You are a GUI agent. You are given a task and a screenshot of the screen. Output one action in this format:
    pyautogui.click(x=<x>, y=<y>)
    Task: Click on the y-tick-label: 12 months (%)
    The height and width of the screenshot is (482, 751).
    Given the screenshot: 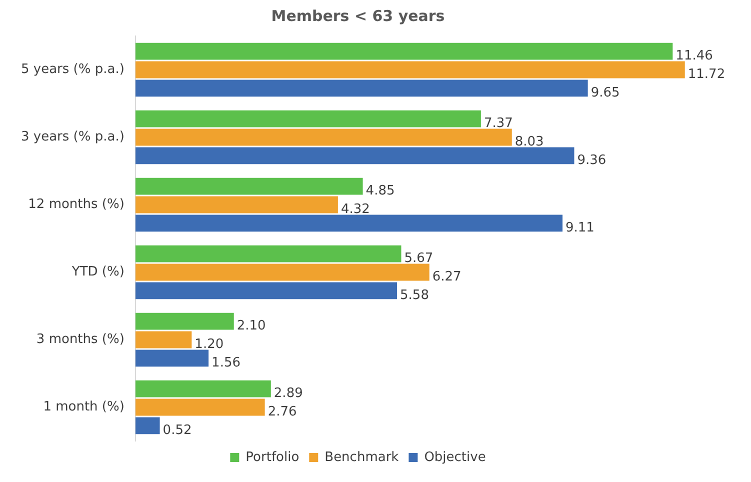 What is the action you would take?
    pyautogui.click(x=76, y=204)
    